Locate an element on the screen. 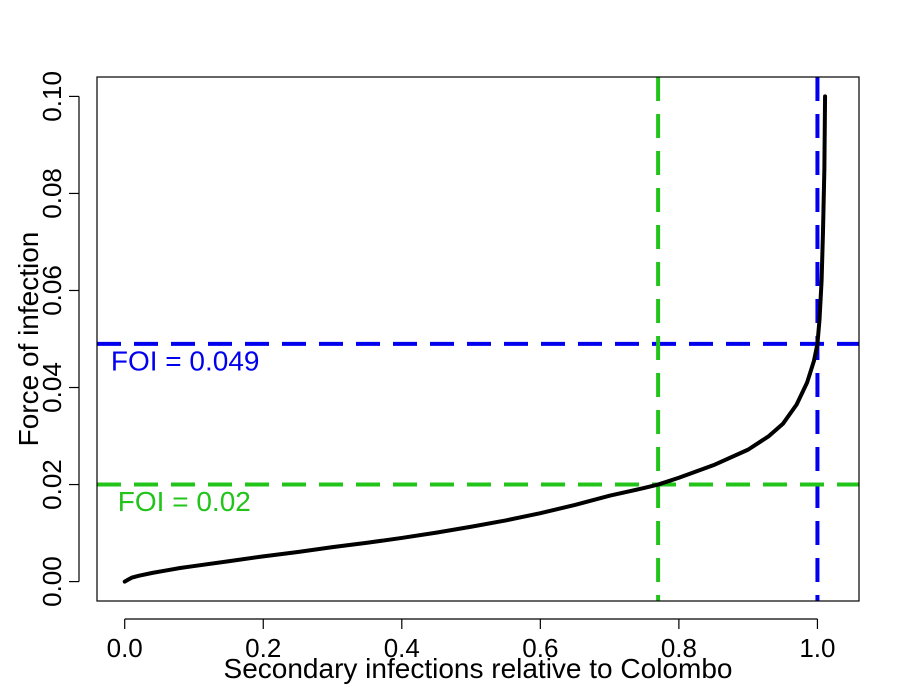  y-tick-label: 0.04 is located at coordinates (52, 387).